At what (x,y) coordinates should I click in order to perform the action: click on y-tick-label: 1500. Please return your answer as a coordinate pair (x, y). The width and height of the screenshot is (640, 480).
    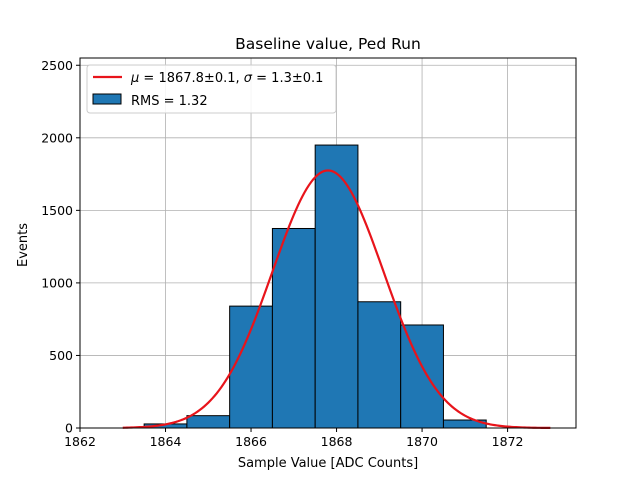
    Looking at the image, I should click on (57, 210).